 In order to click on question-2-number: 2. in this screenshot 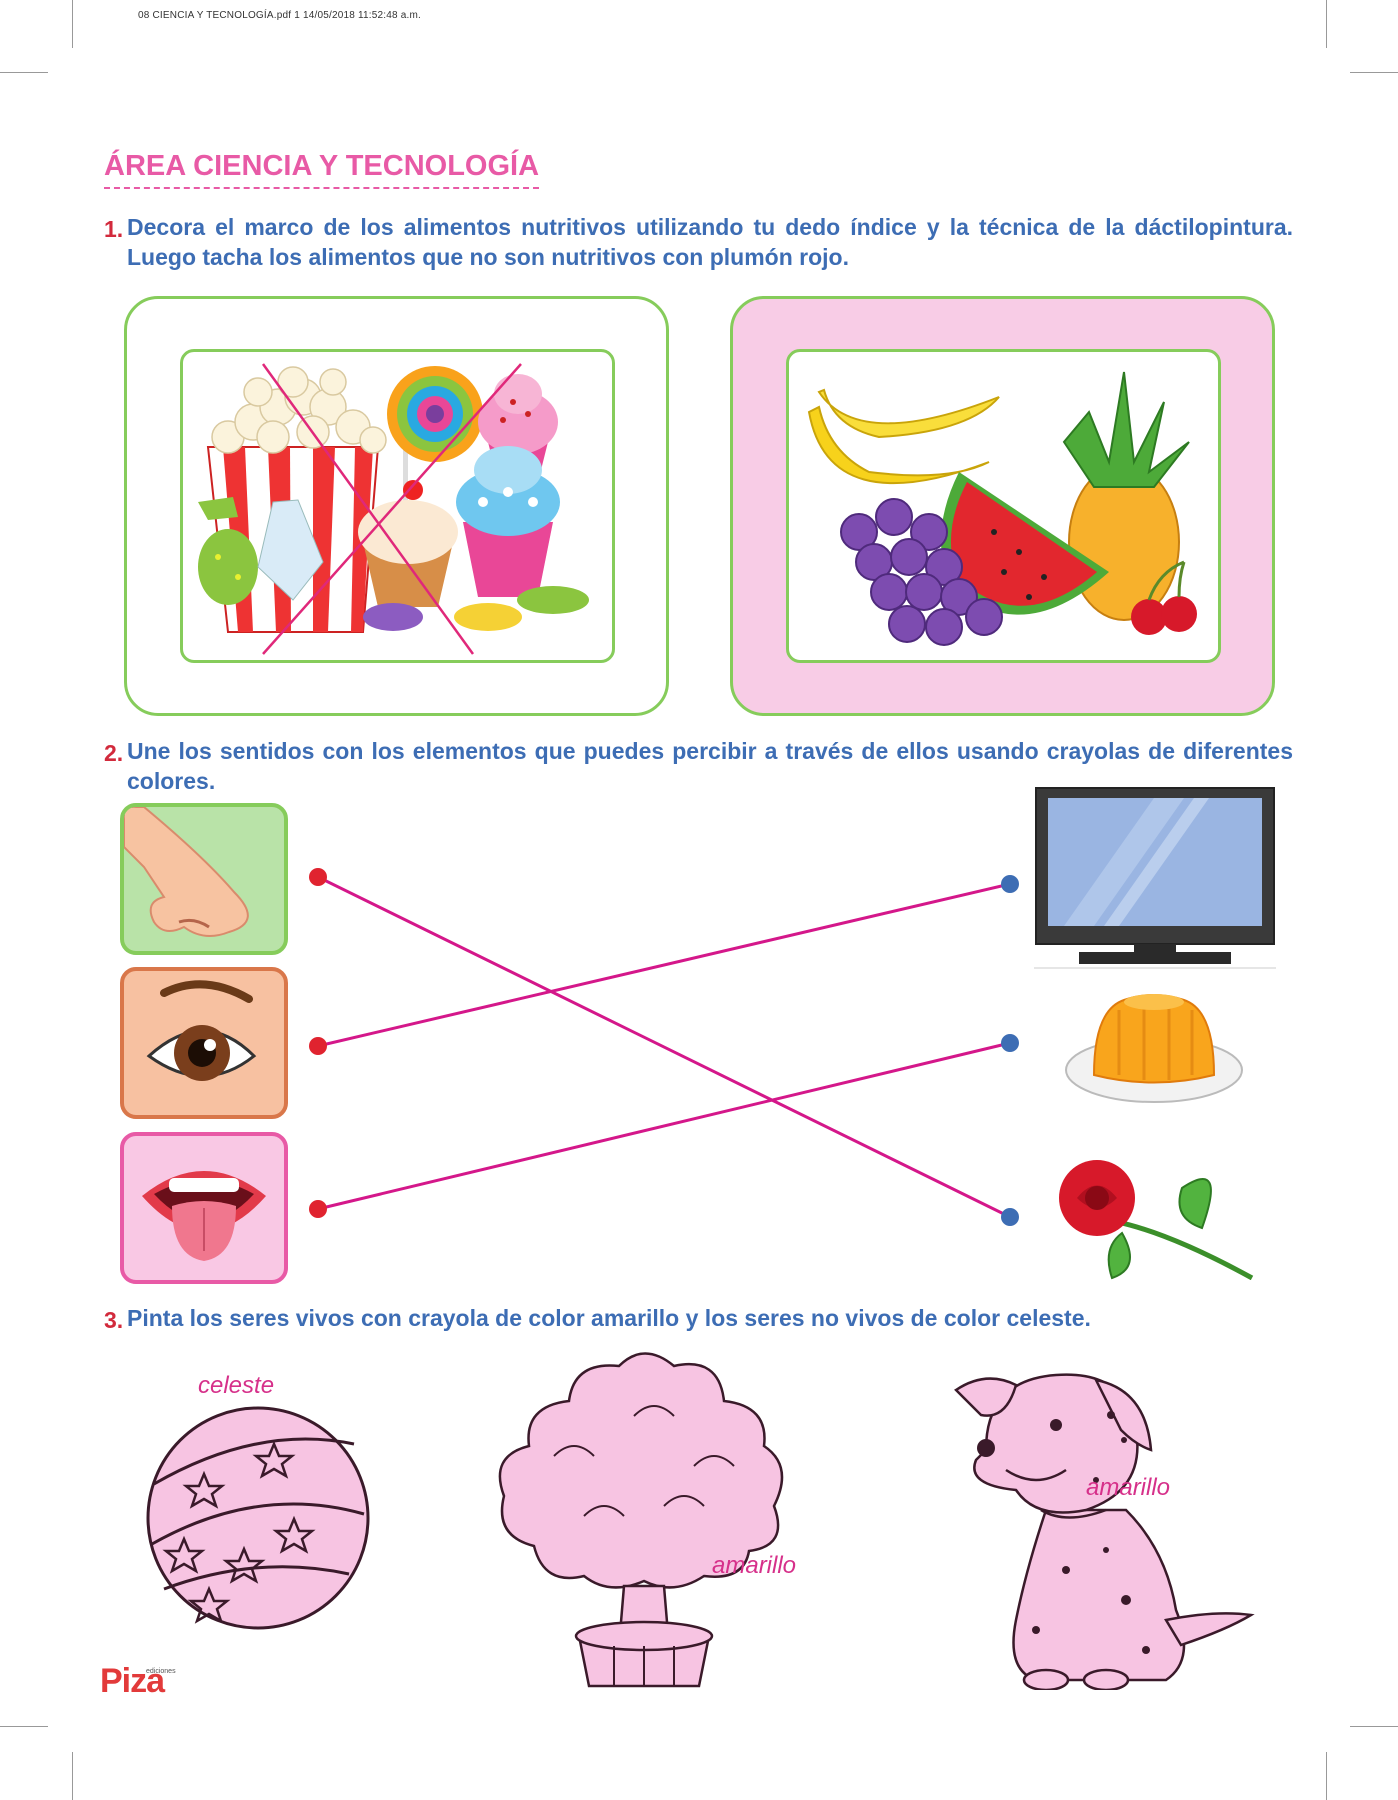, I will do `click(114, 753)`.